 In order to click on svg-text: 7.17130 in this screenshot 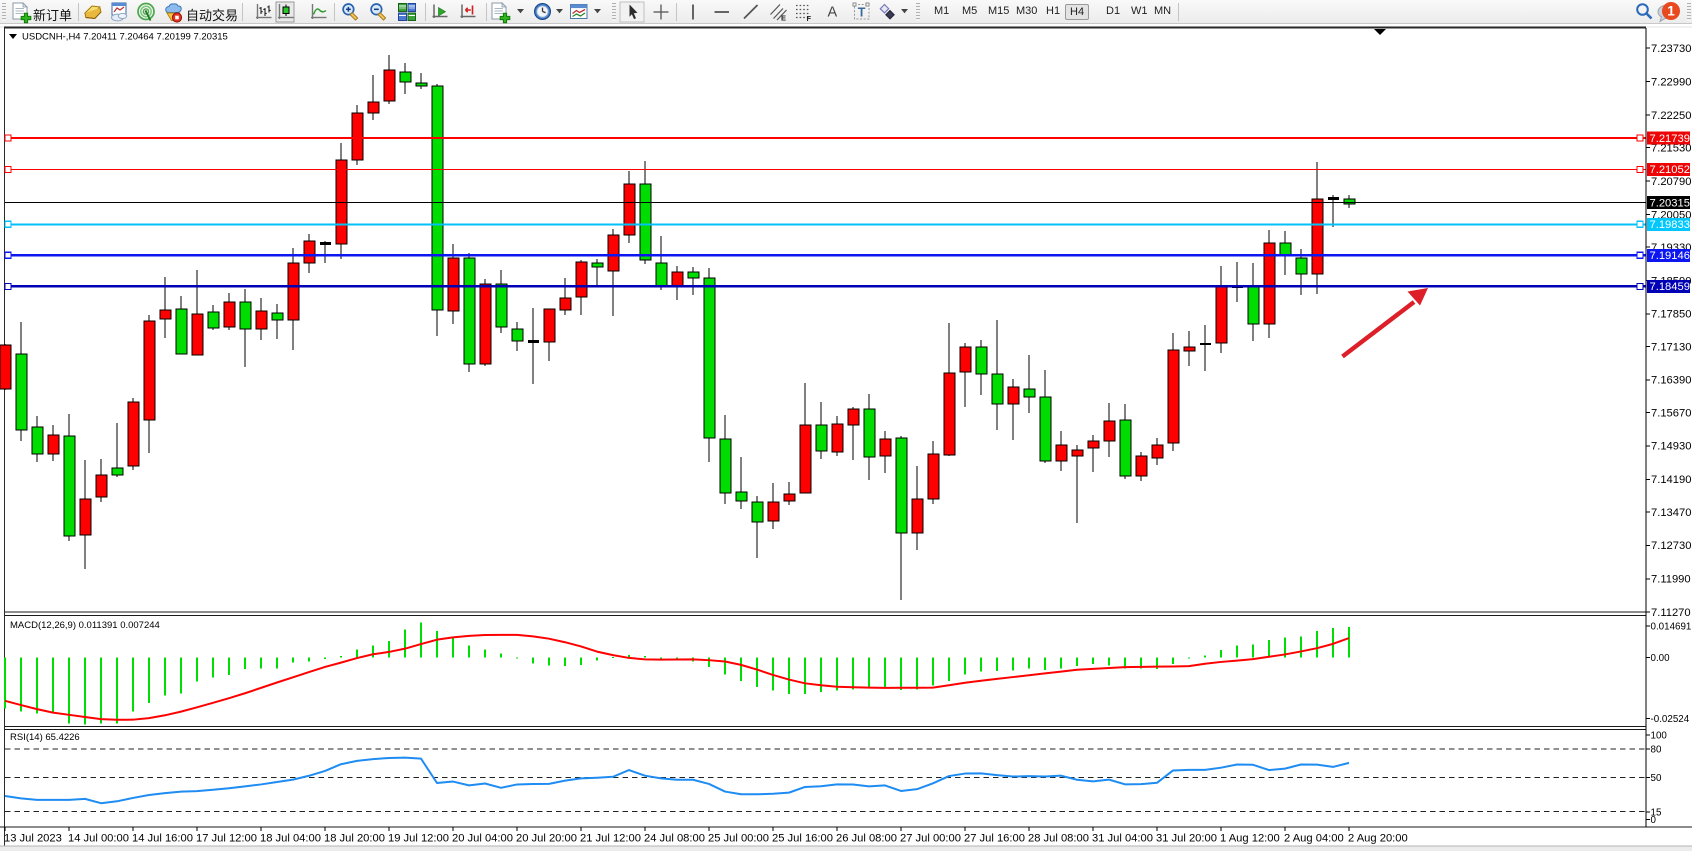, I will do `click(1671, 347)`.